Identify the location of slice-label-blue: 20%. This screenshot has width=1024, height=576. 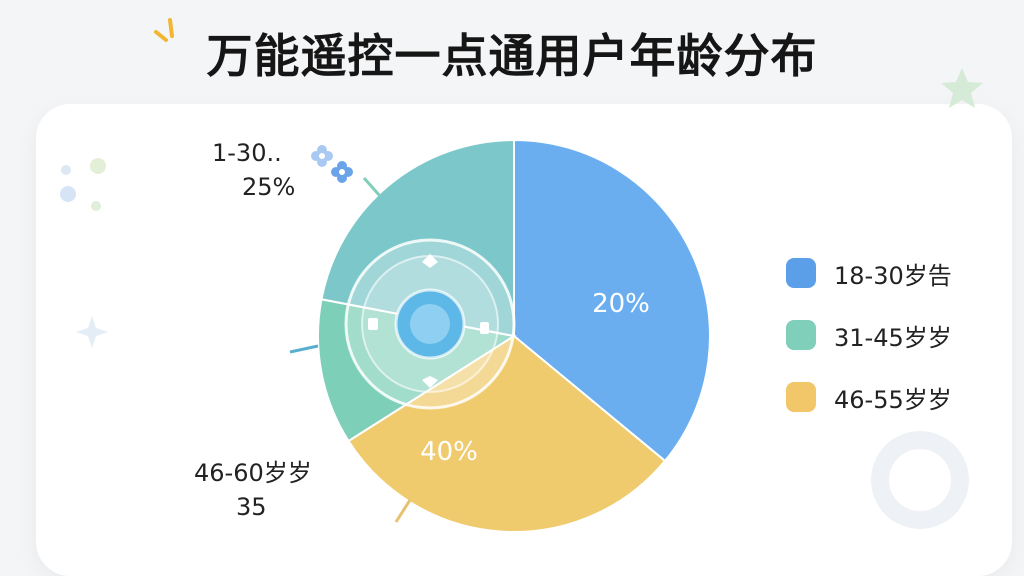
(621, 304).